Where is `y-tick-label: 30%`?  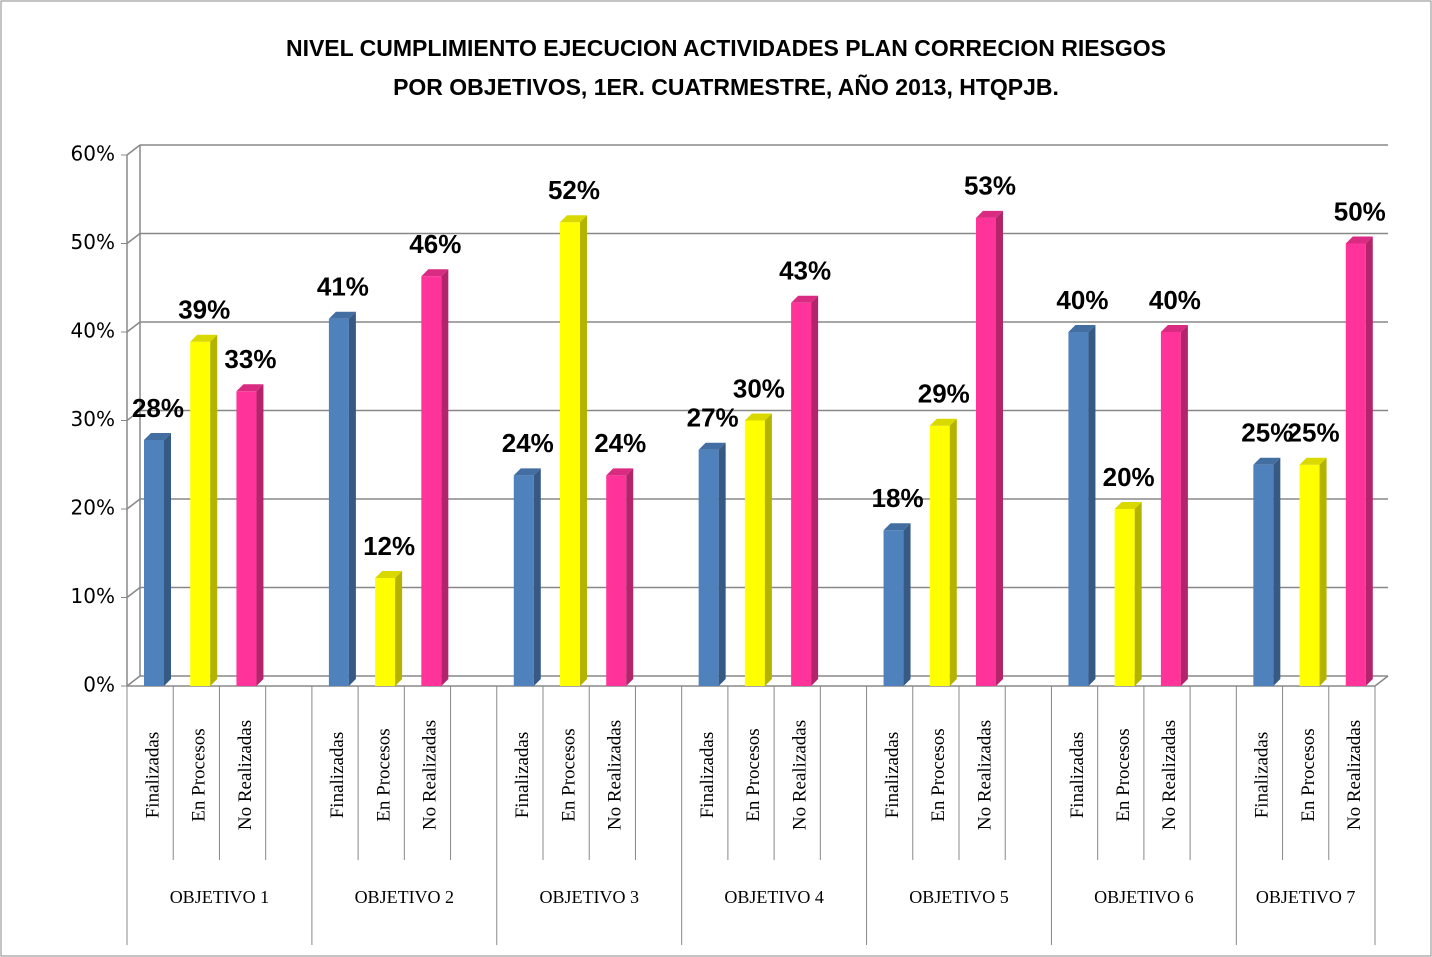
y-tick-label: 30% is located at coordinates (93, 419).